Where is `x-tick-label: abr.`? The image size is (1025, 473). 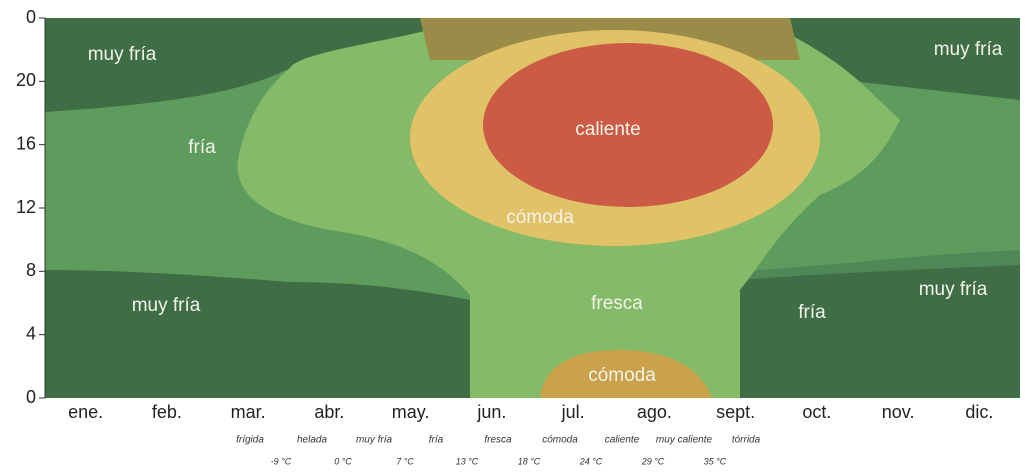 x-tick-label: abr. is located at coordinates (329, 412).